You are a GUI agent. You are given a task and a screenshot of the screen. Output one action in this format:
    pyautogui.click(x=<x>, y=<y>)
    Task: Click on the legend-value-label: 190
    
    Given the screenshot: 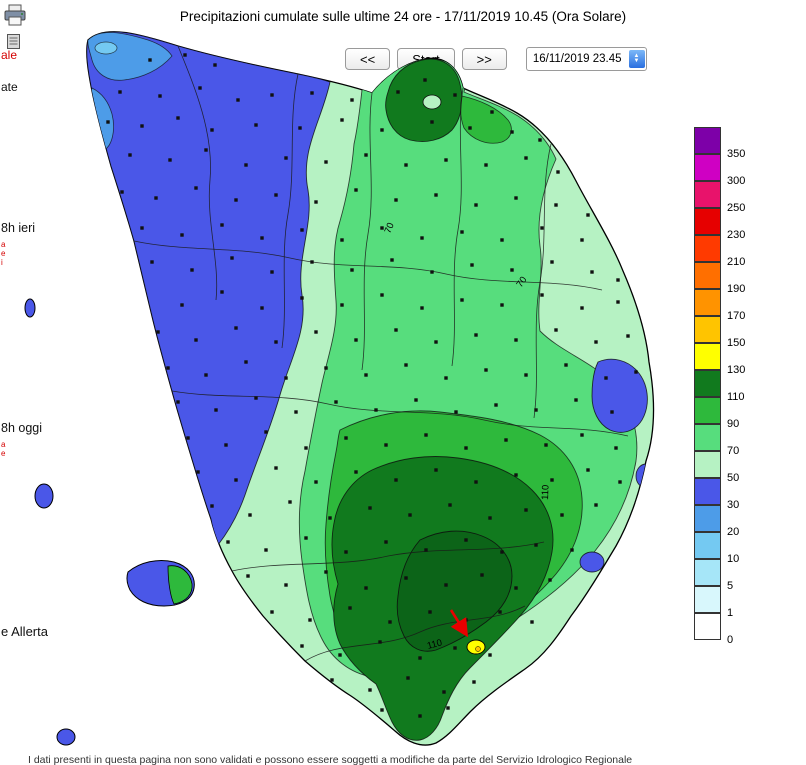 What is the action you would take?
    pyautogui.click(x=736, y=289)
    